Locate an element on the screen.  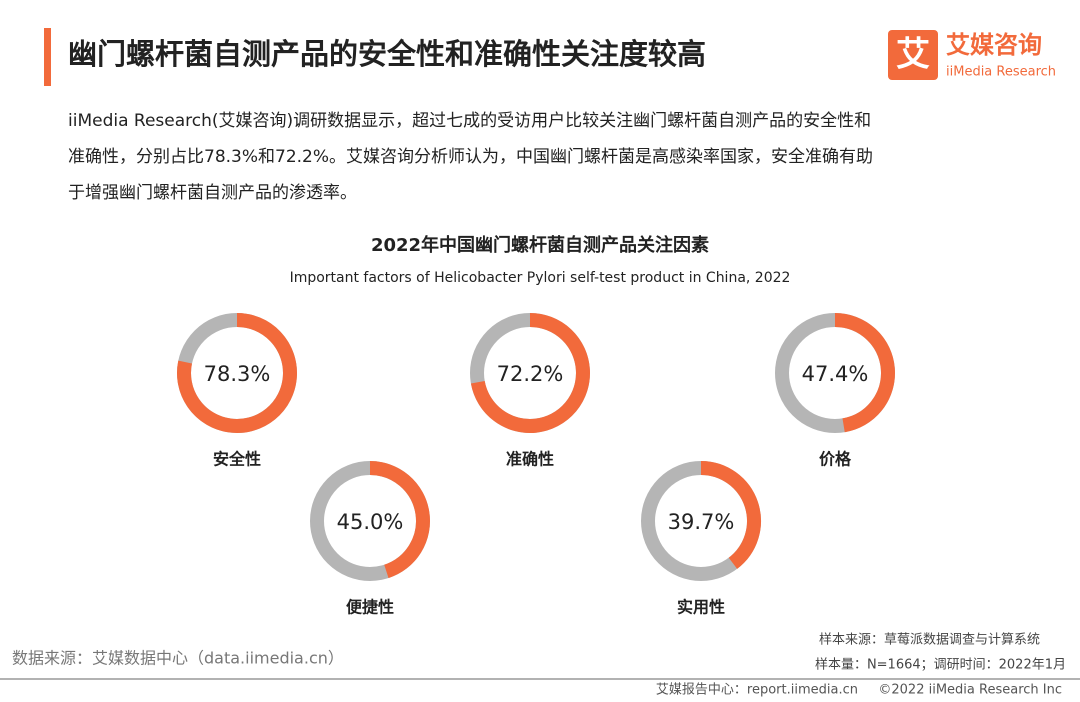
logo-mark: 艾 is located at coordinates (913, 55).